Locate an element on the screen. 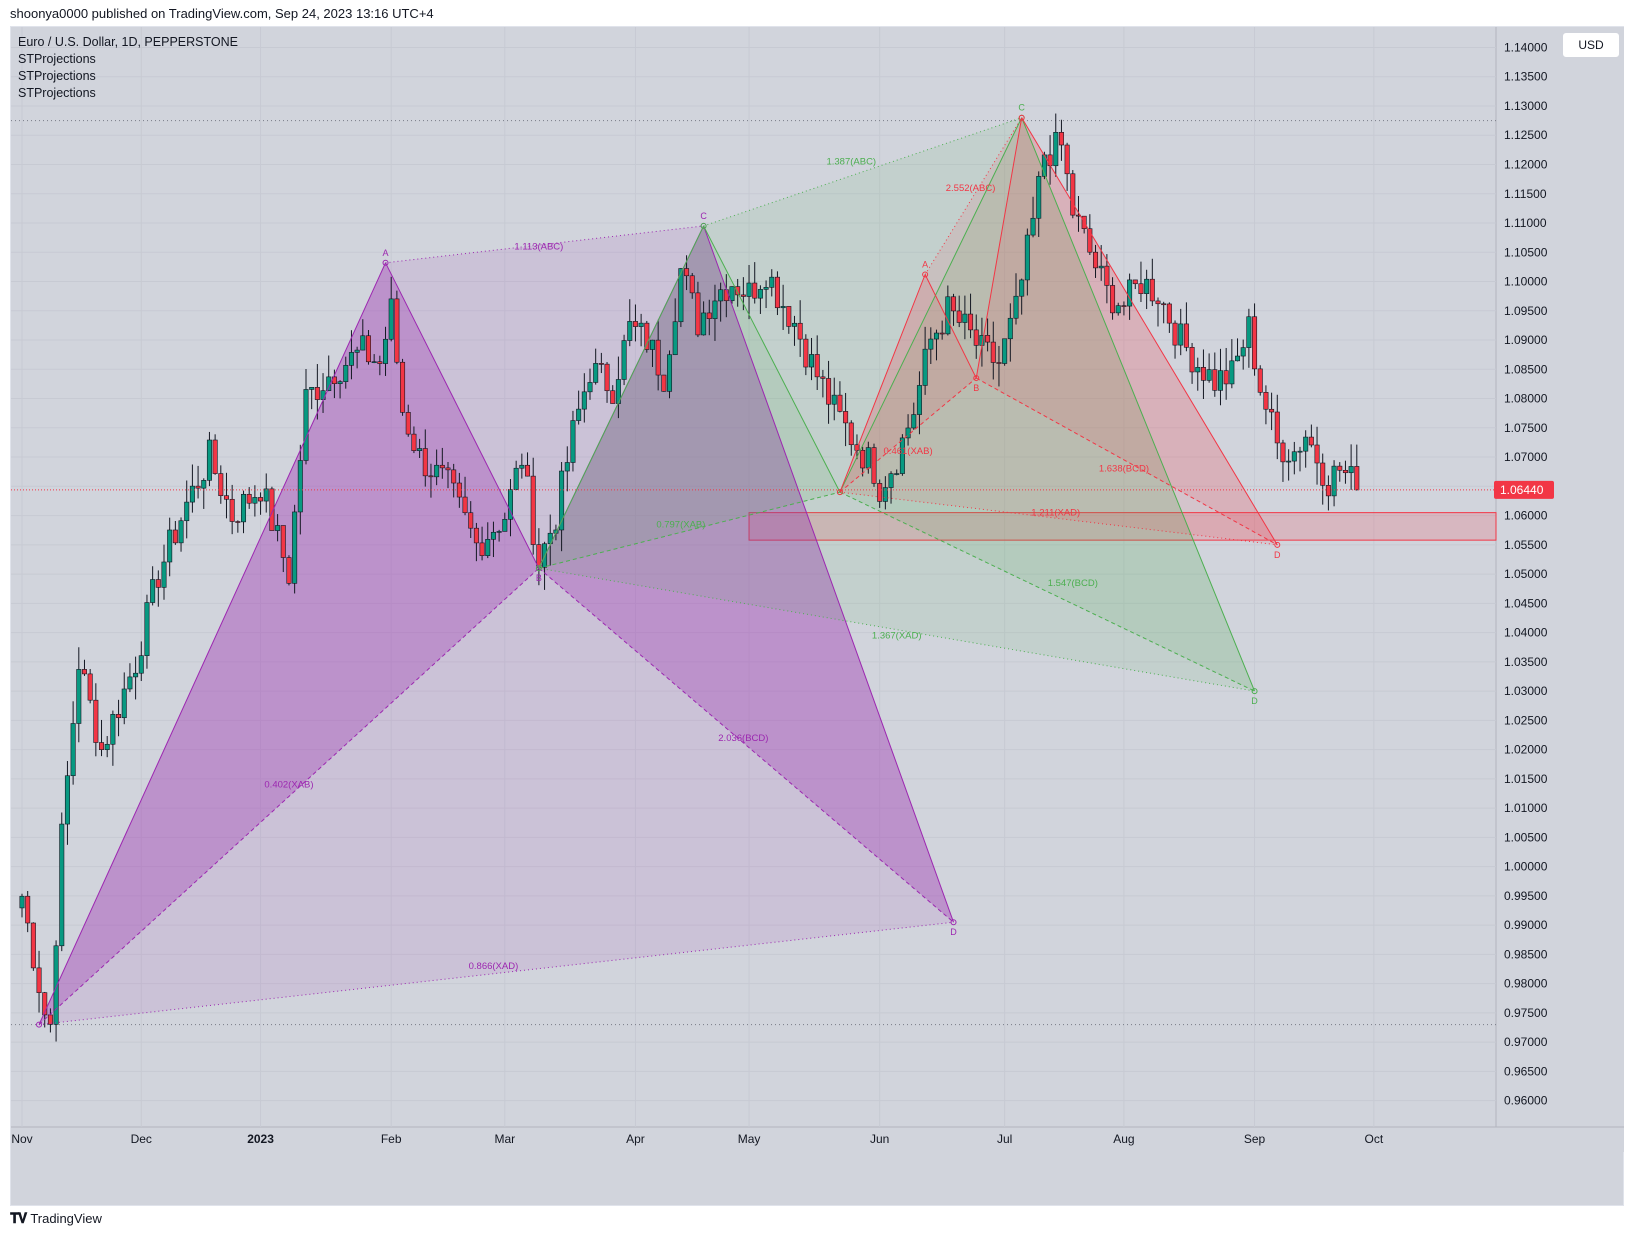  time-axis is located at coordinates (817, 1139).